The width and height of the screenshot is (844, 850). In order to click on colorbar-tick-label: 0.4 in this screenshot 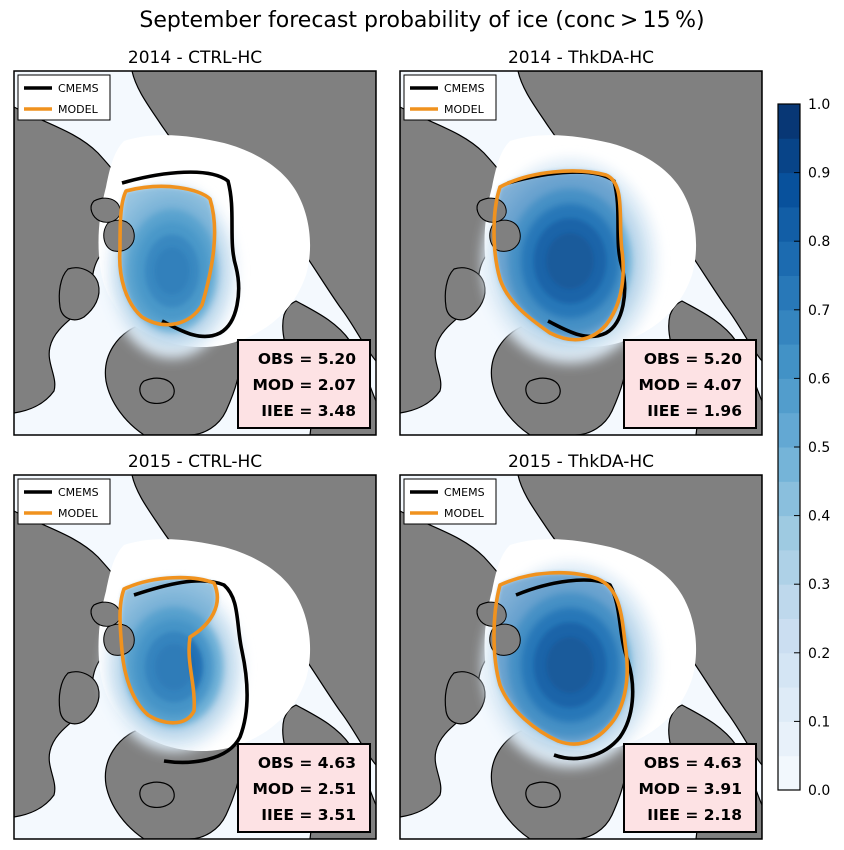, I will do `click(819, 517)`.